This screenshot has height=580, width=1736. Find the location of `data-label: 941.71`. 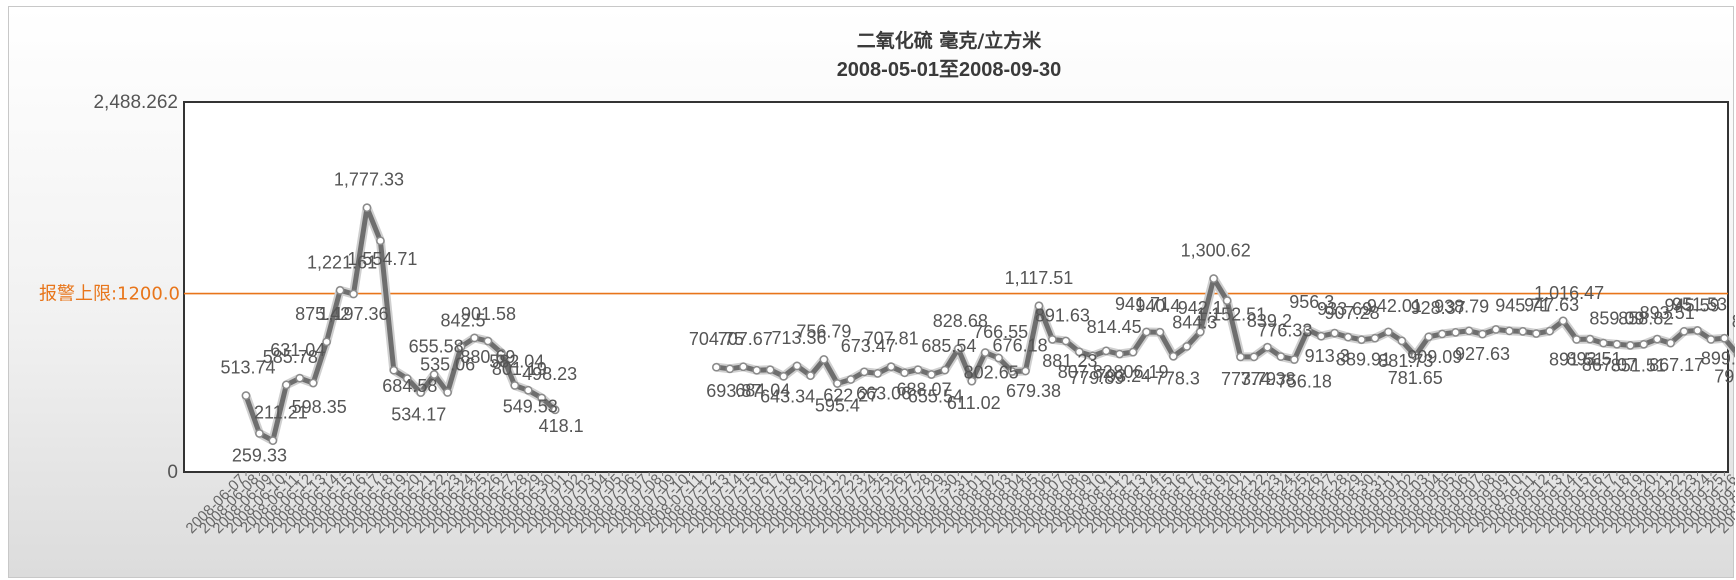

data-label: 941.71 is located at coordinates (1142, 304).